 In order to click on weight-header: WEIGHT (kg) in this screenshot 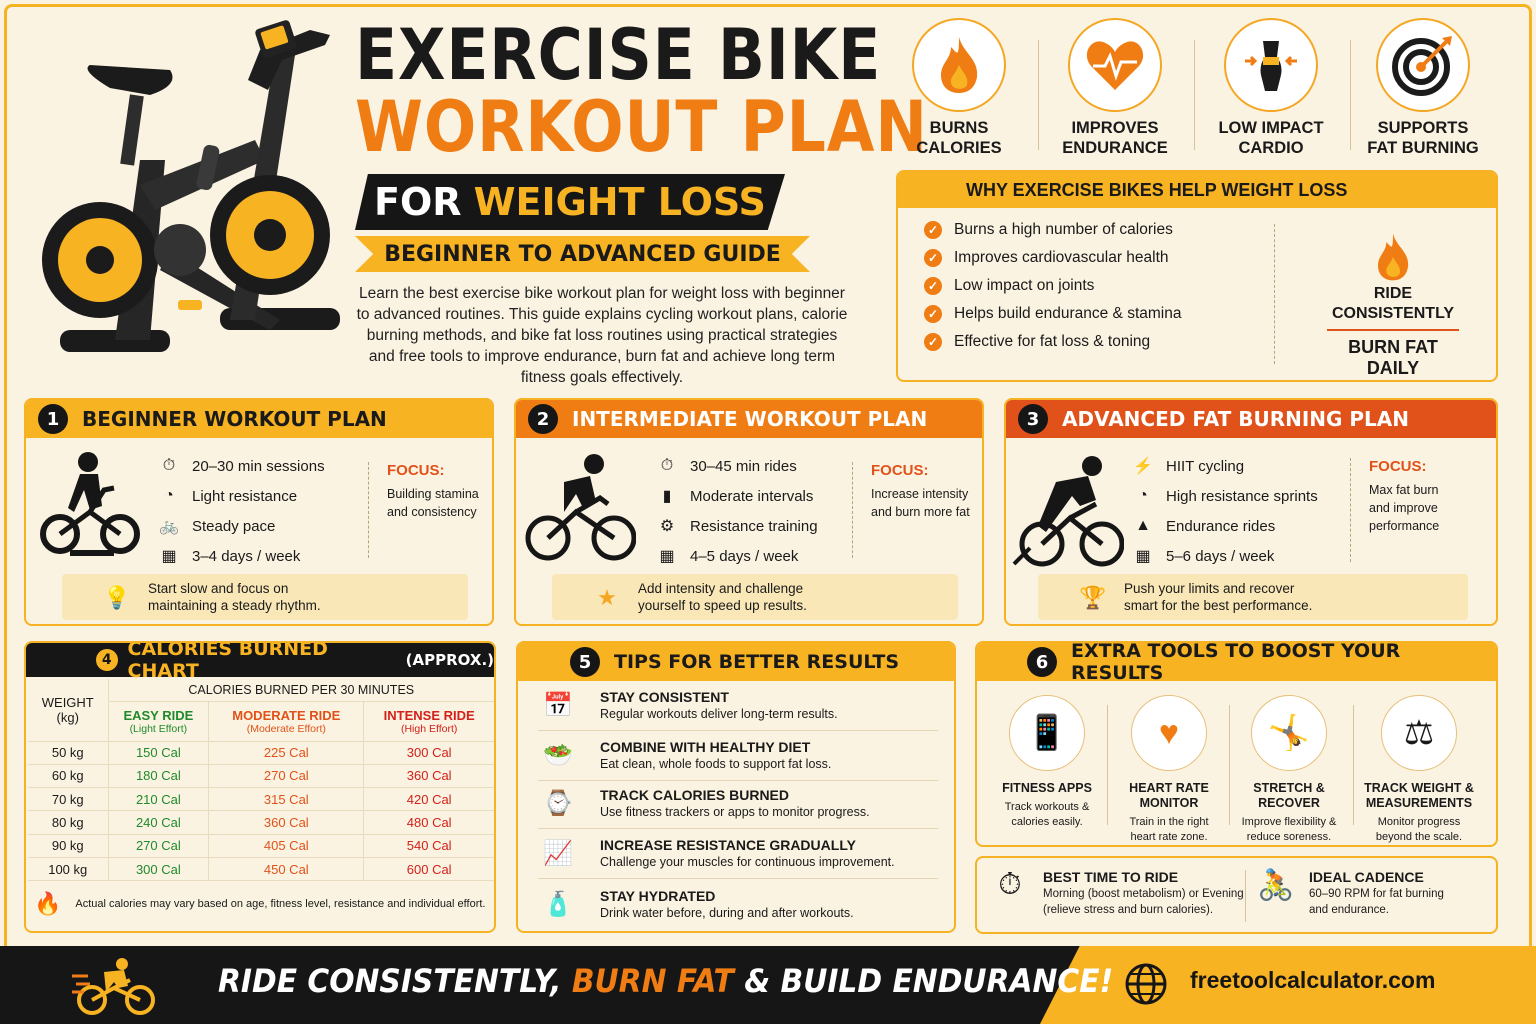, I will do `click(68, 710)`.